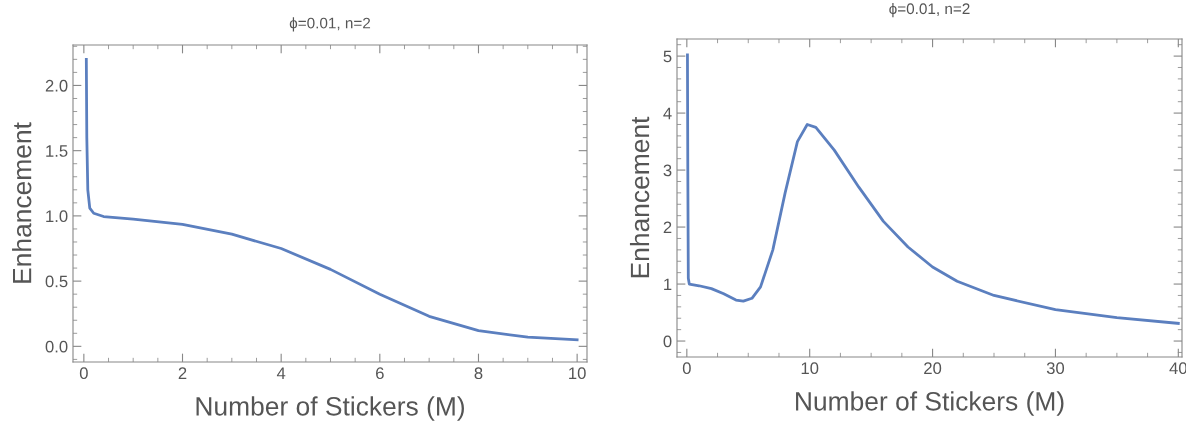 Image resolution: width=1186 pixels, height=433 pixels. What do you see at coordinates (667, 170) in the screenshot?
I see `y-tick-label: 3` at bounding box center [667, 170].